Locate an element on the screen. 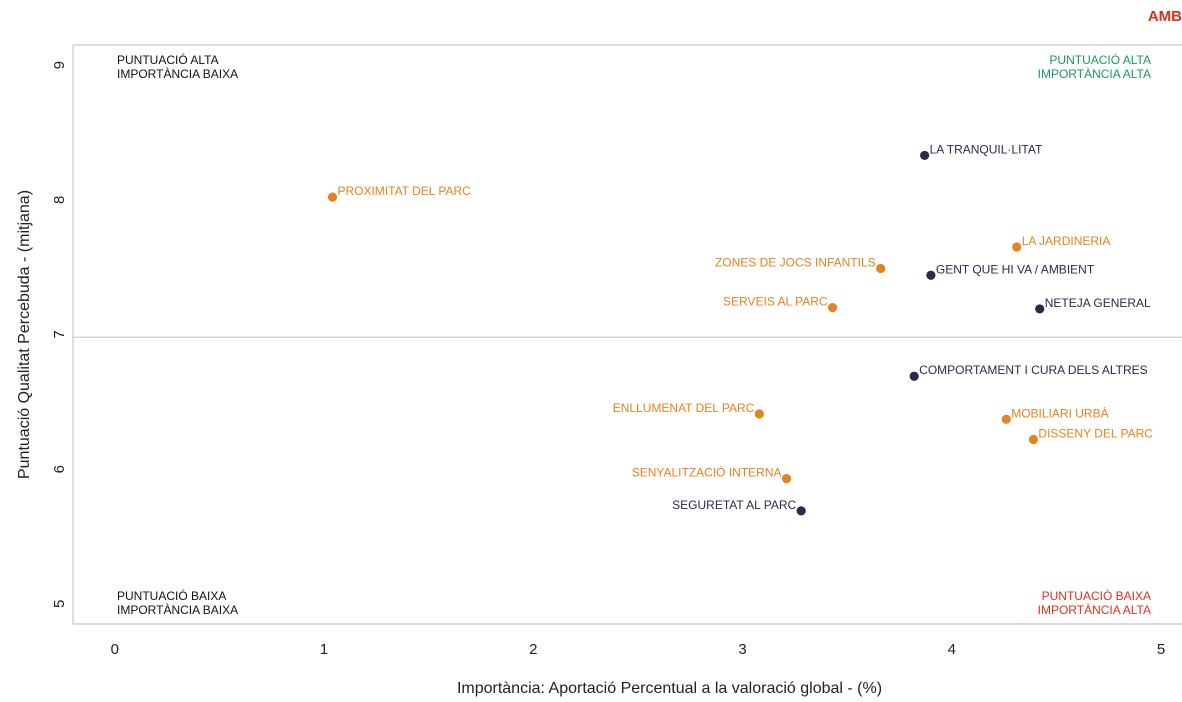 This screenshot has width=1182, height=702. y-tick-label: 6 is located at coordinates (59, 469).